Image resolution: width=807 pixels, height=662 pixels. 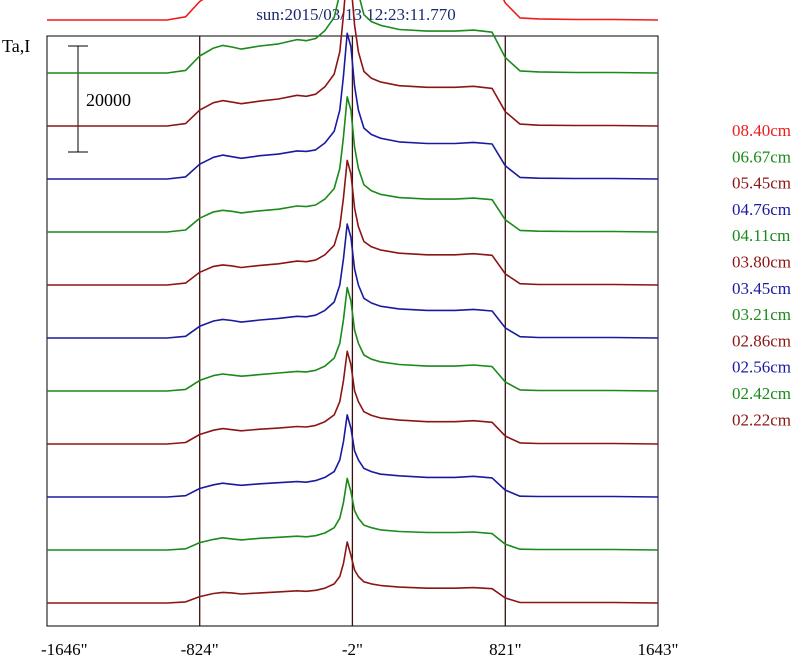 What do you see at coordinates (353, 37) in the screenshot?
I see `series-line-06.67cm` at bounding box center [353, 37].